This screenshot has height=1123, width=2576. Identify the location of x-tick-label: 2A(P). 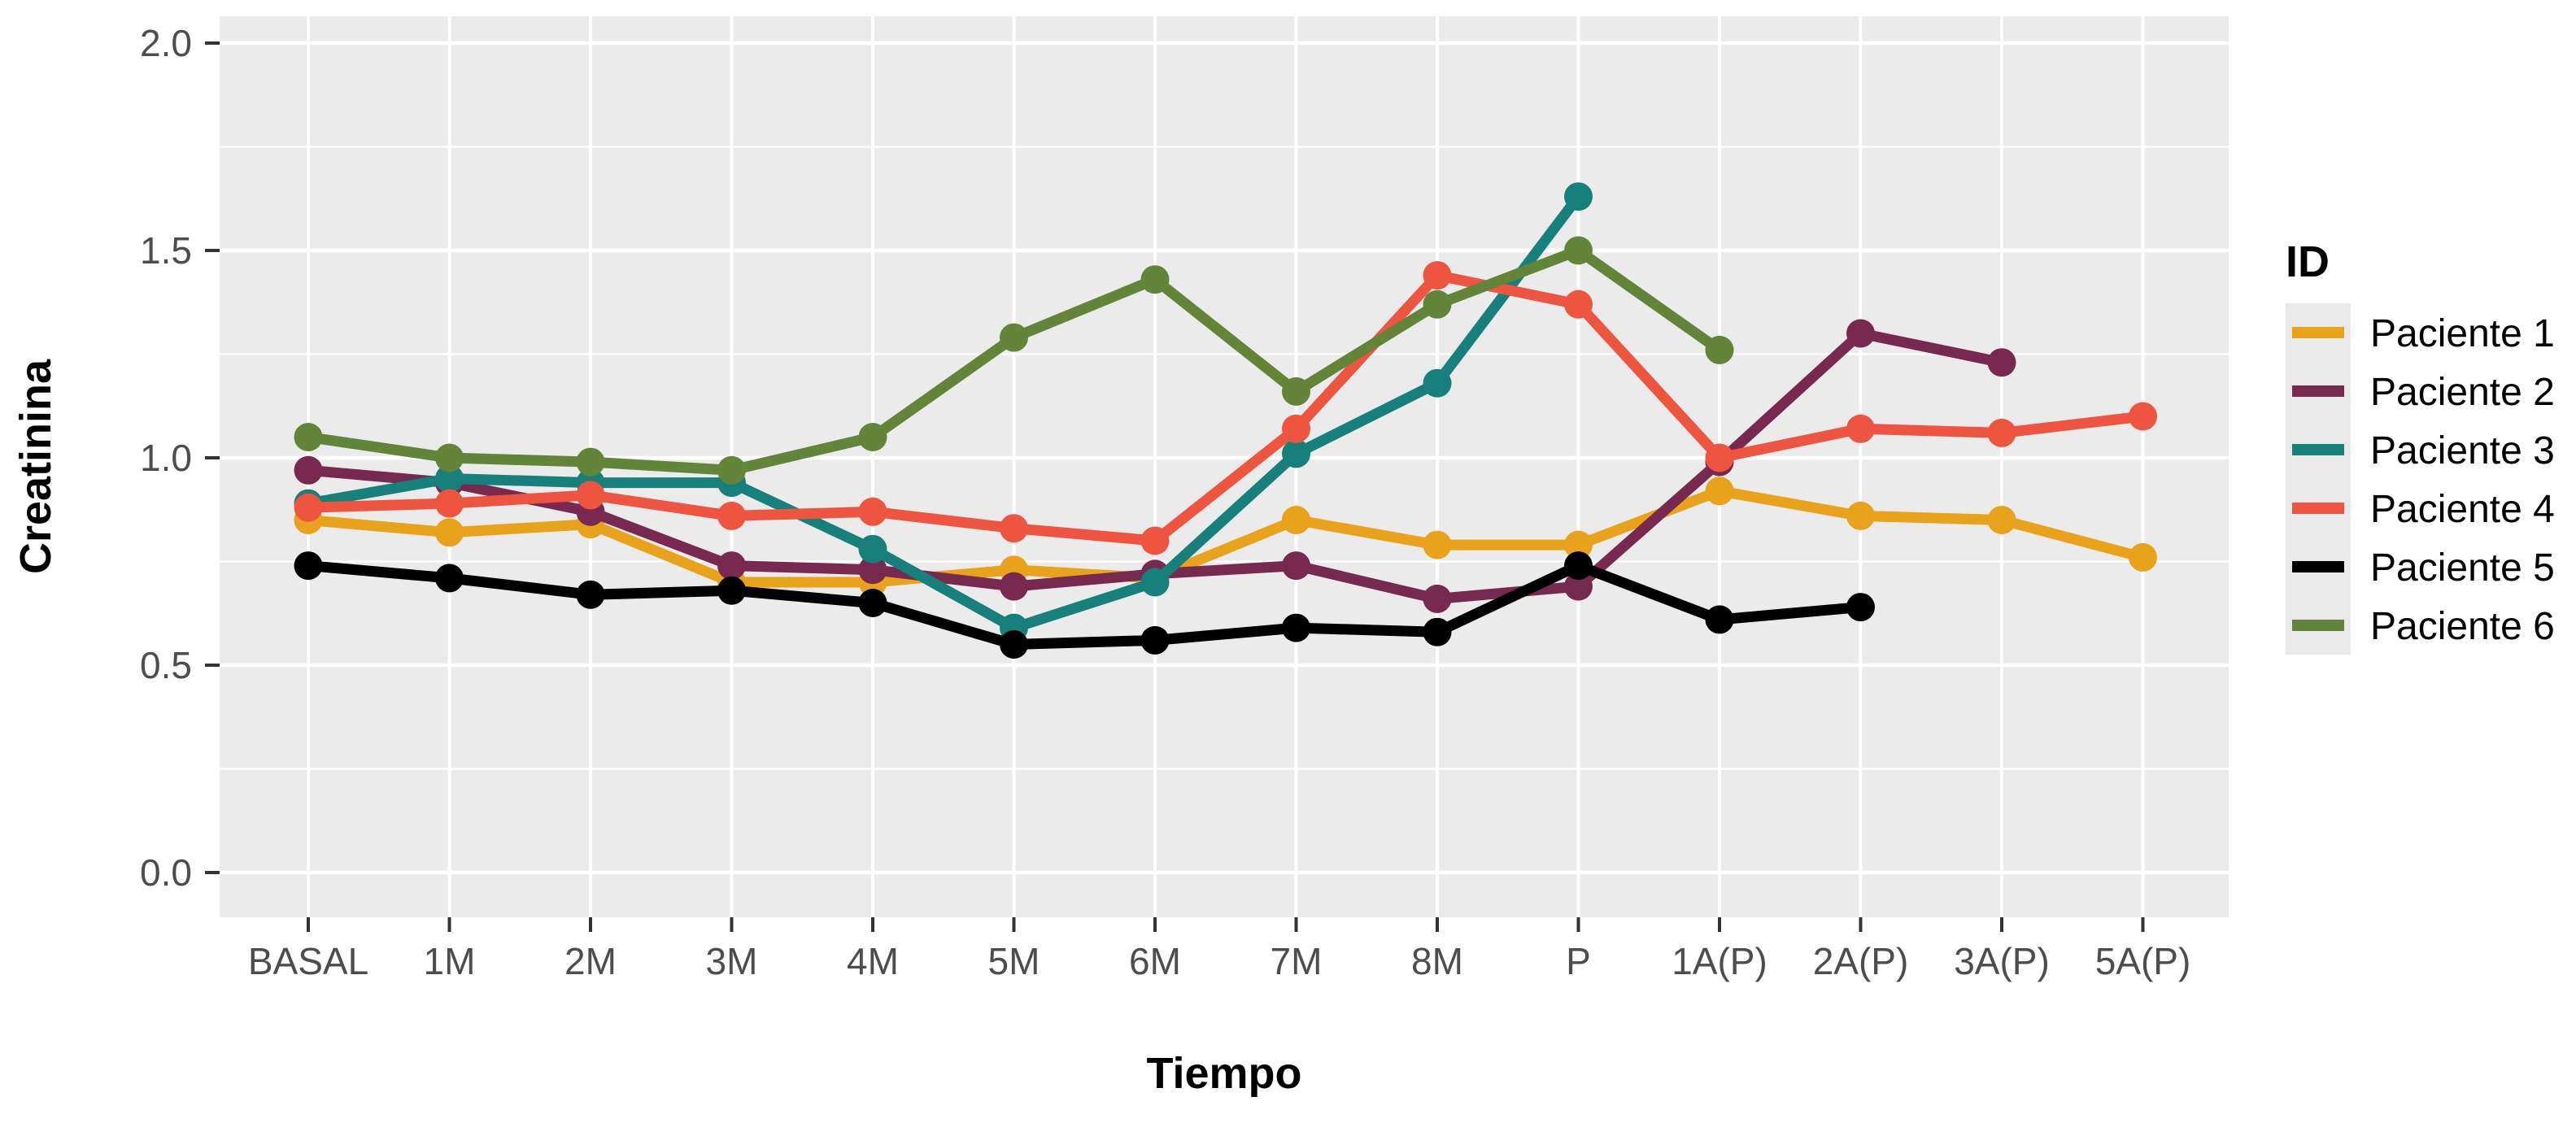
(1861, 961).